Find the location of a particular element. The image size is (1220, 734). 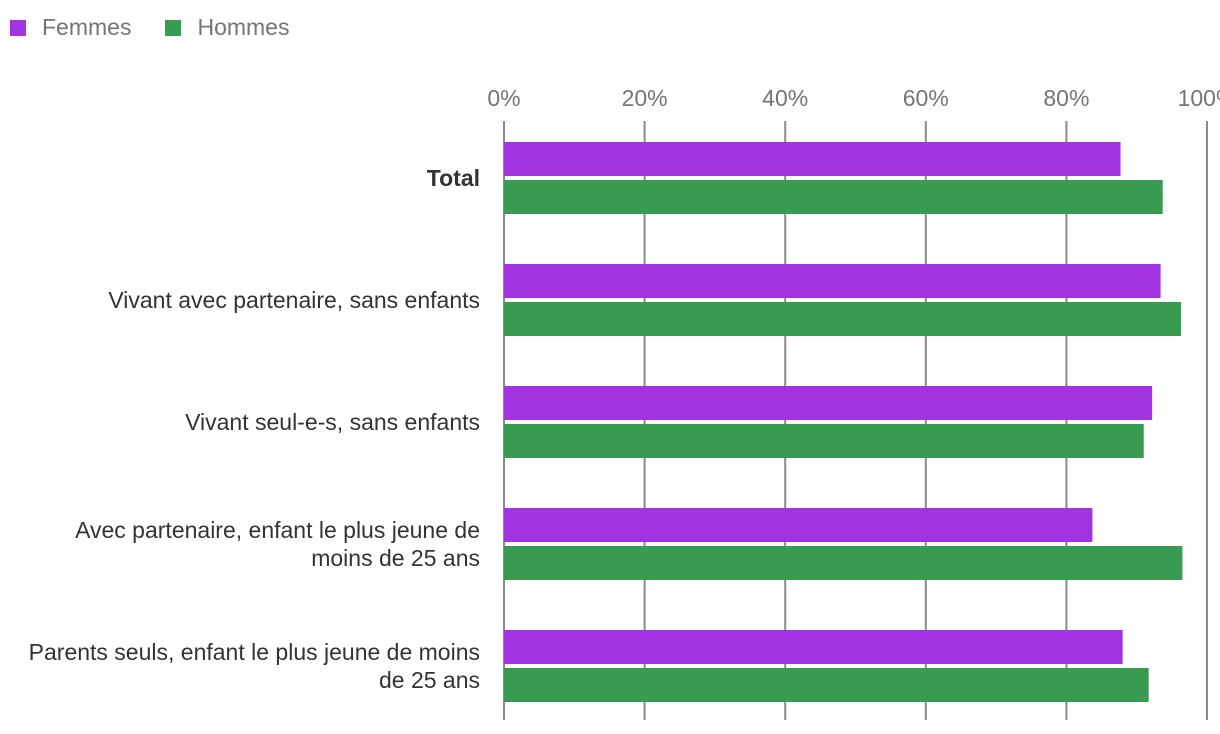

category-label: Total is located at coordinates (453, 178).